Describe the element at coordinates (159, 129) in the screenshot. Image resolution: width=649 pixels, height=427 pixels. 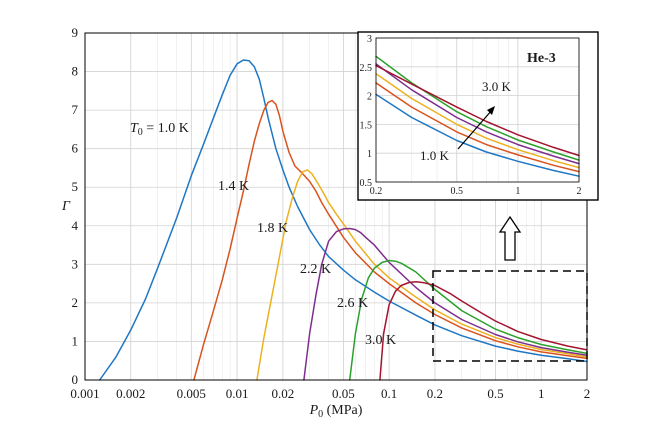
I see `curve-label-1-0k: T0 = 1.0 K` at that location.